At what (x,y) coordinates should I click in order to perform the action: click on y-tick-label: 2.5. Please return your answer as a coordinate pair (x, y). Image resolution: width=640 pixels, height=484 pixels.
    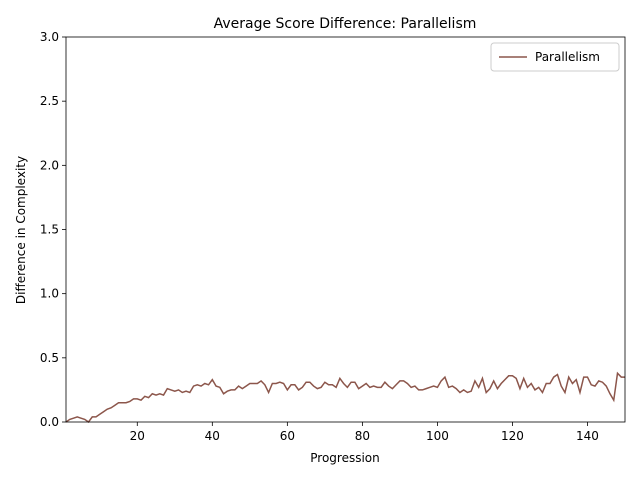
    Looking at the image, I should click on (49, 101).